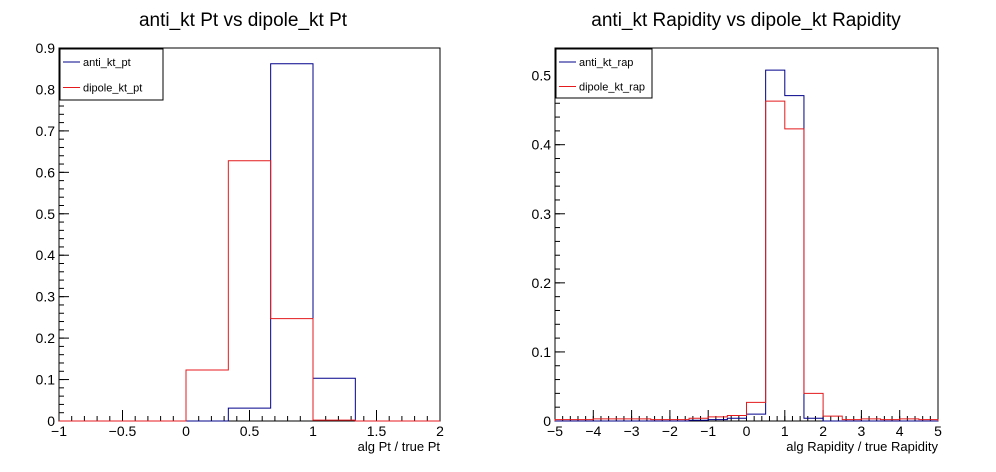 The height and width of the screenshot is (472, 996). I want to click on chart-title: anti_kt Rapidity vs dipole_kt Rapidity, so click(746, 20).